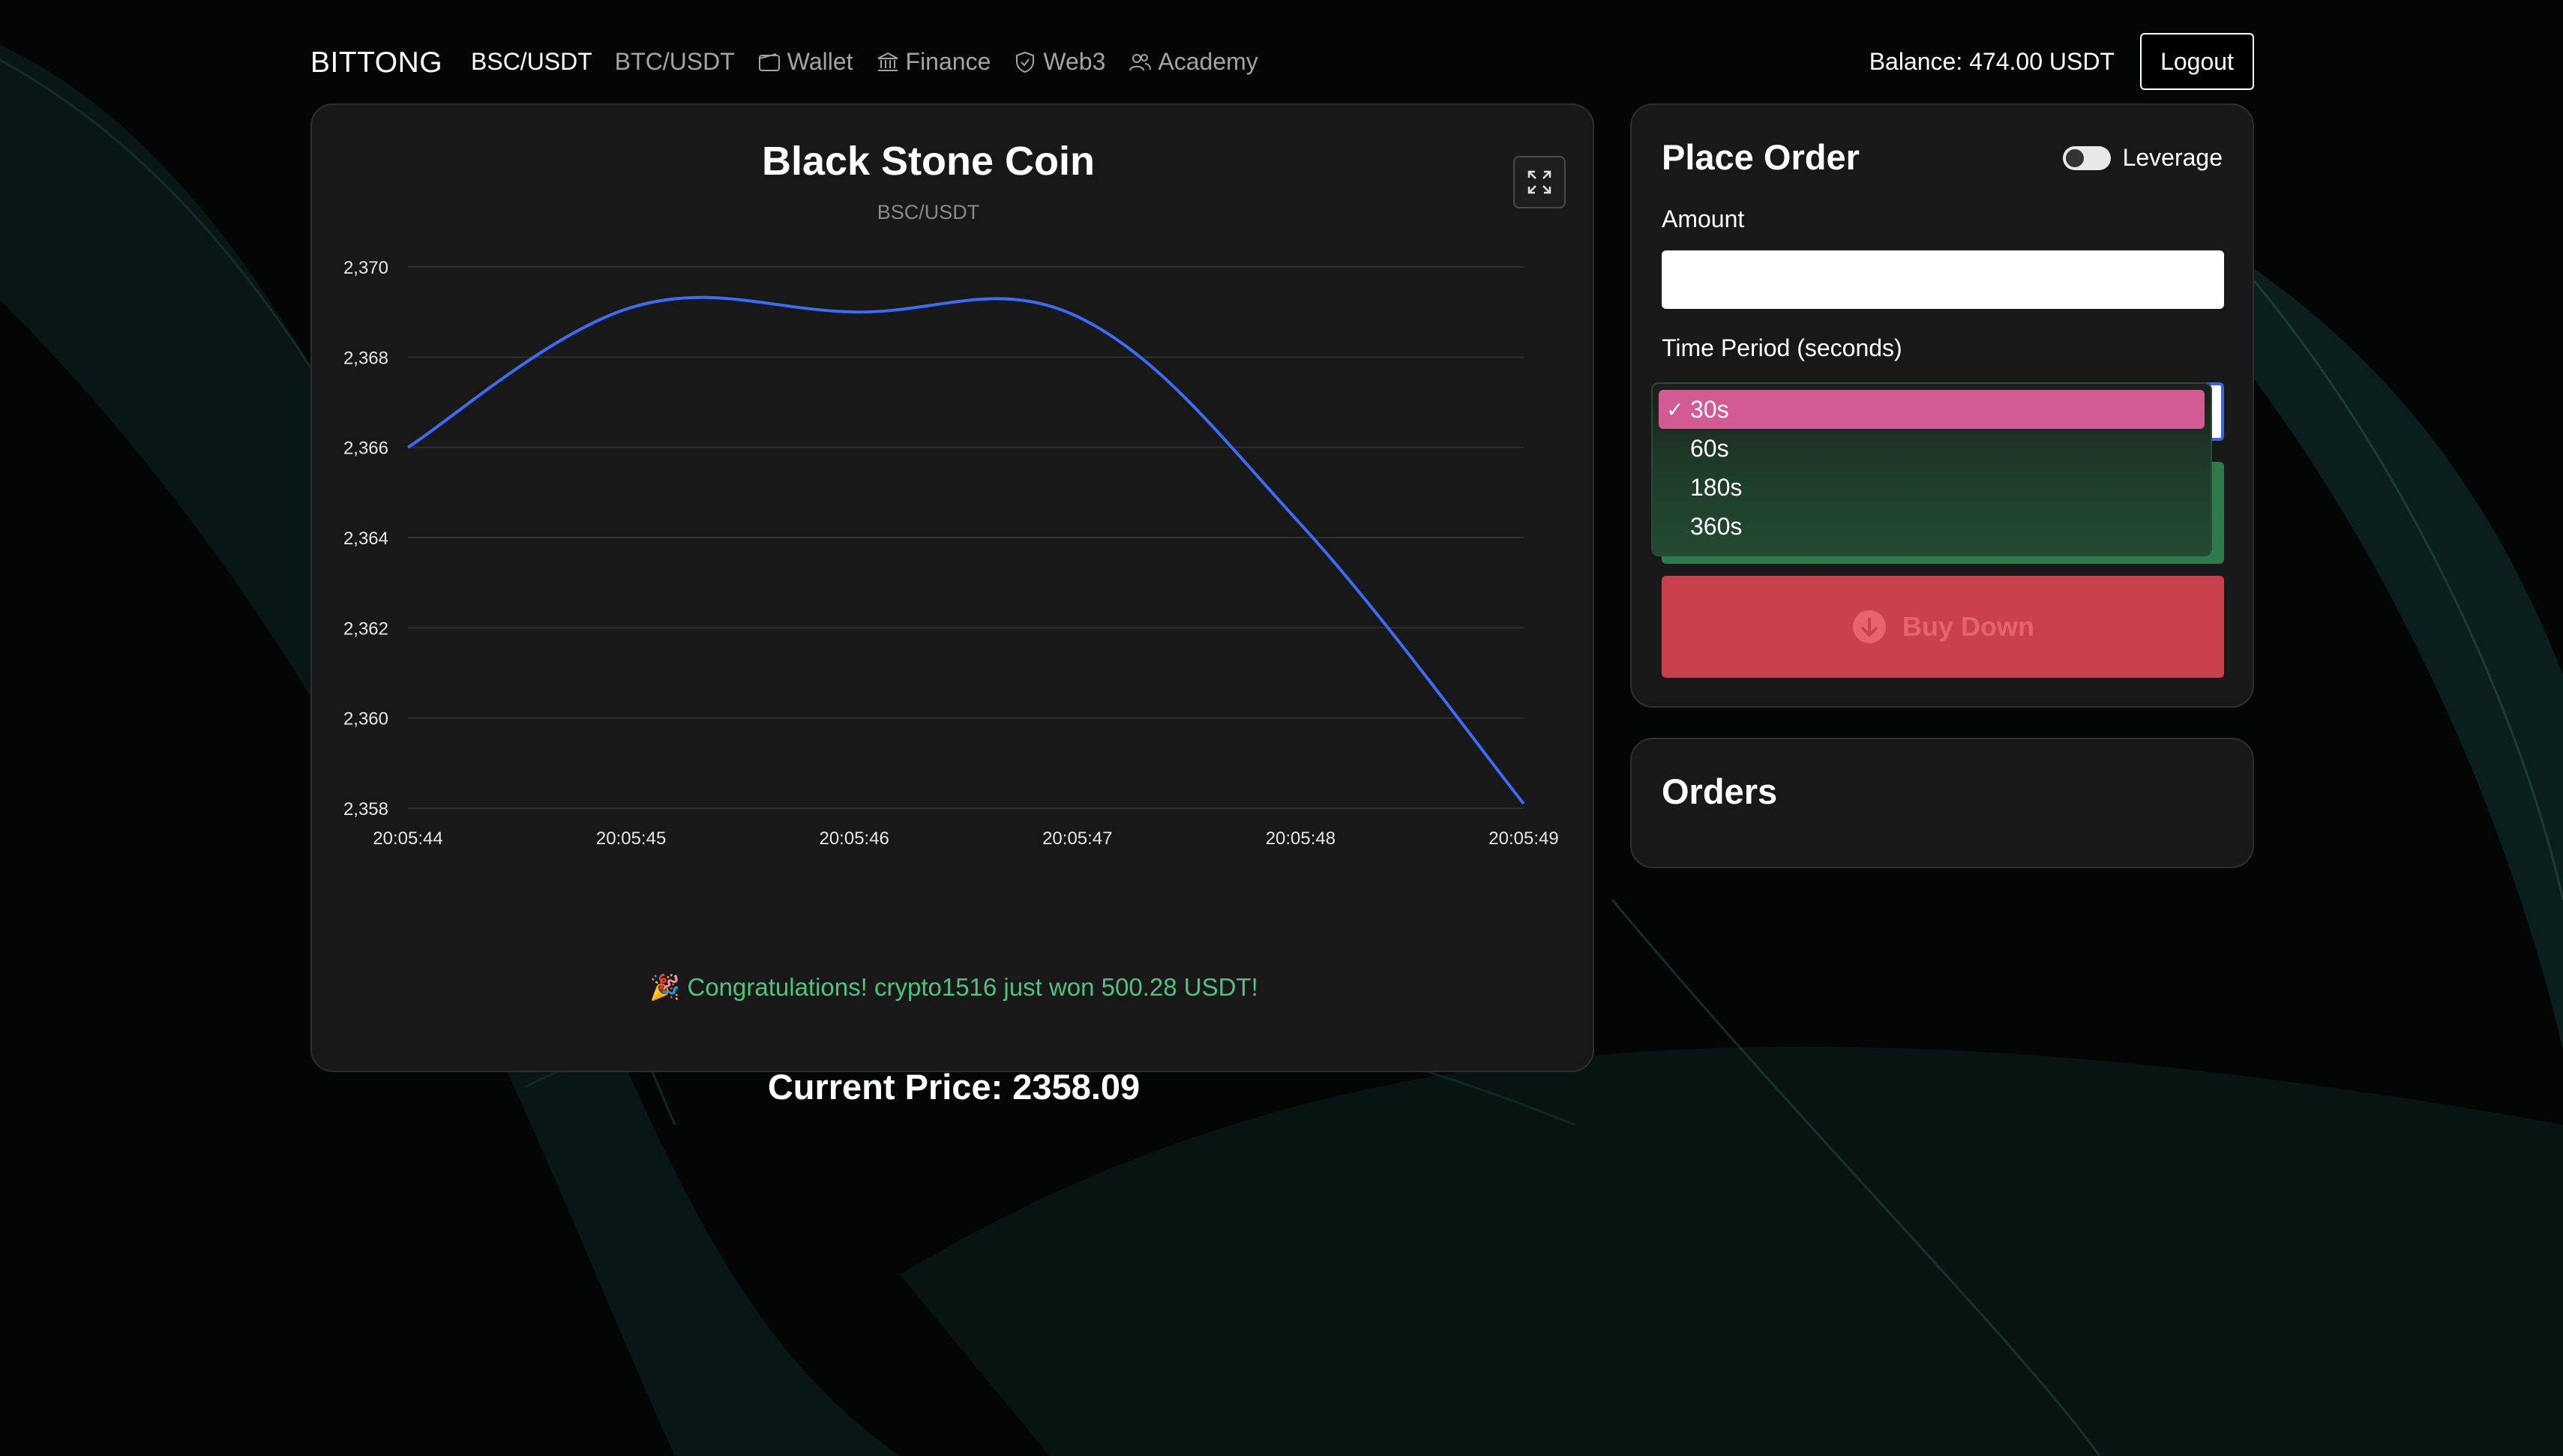 The image size is (2563, 1456). I want to click on amount-input, so click(1943, 279).